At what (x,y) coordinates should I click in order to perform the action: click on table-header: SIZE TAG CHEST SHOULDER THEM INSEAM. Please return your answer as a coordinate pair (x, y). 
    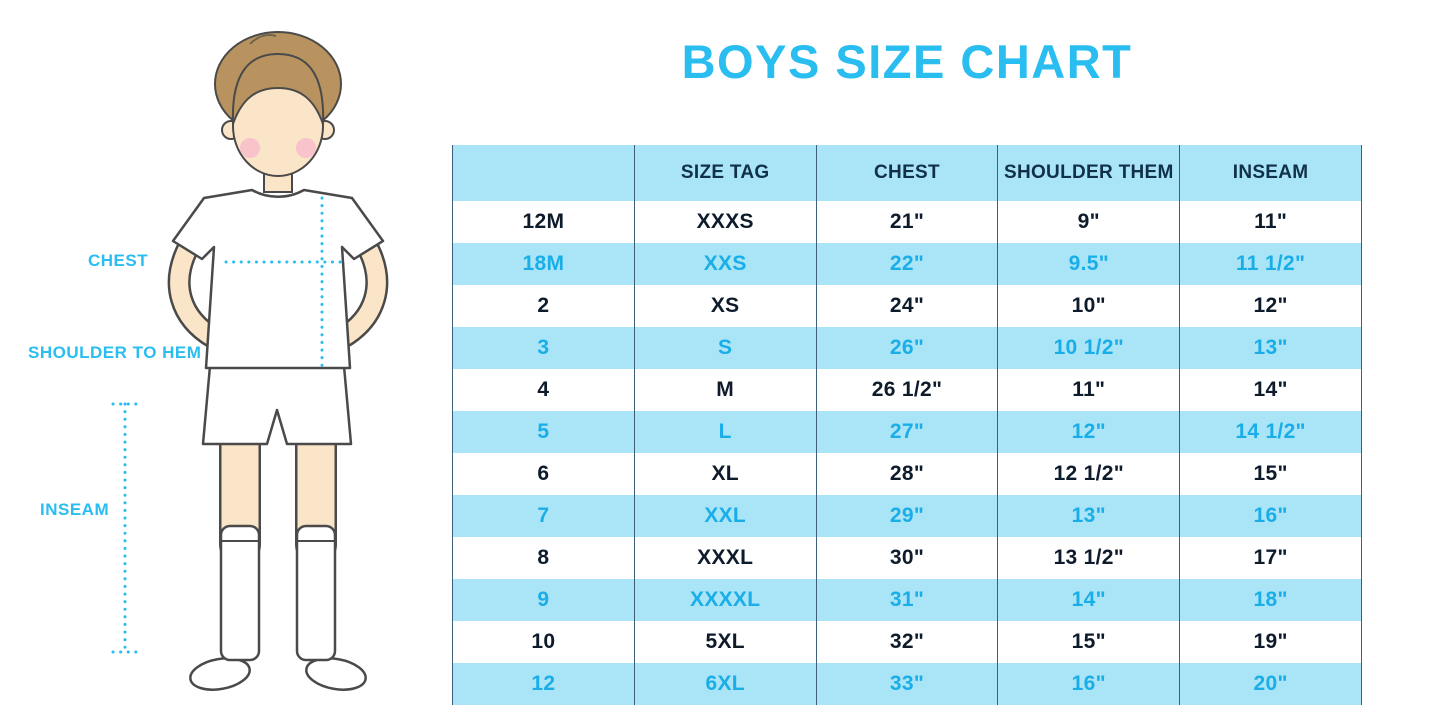
    Looking at the image, I should click on (907, 173).